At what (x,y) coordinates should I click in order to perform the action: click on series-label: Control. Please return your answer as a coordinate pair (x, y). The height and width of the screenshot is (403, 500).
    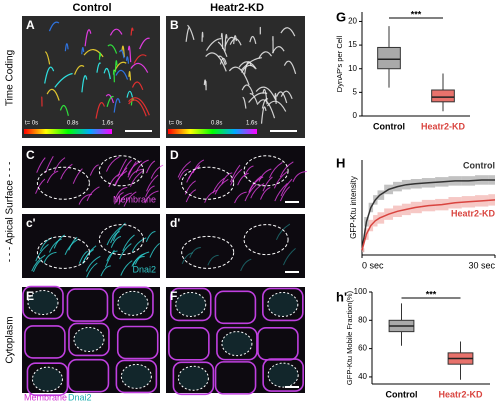
    Looking at the image, I should click on (479, 165).